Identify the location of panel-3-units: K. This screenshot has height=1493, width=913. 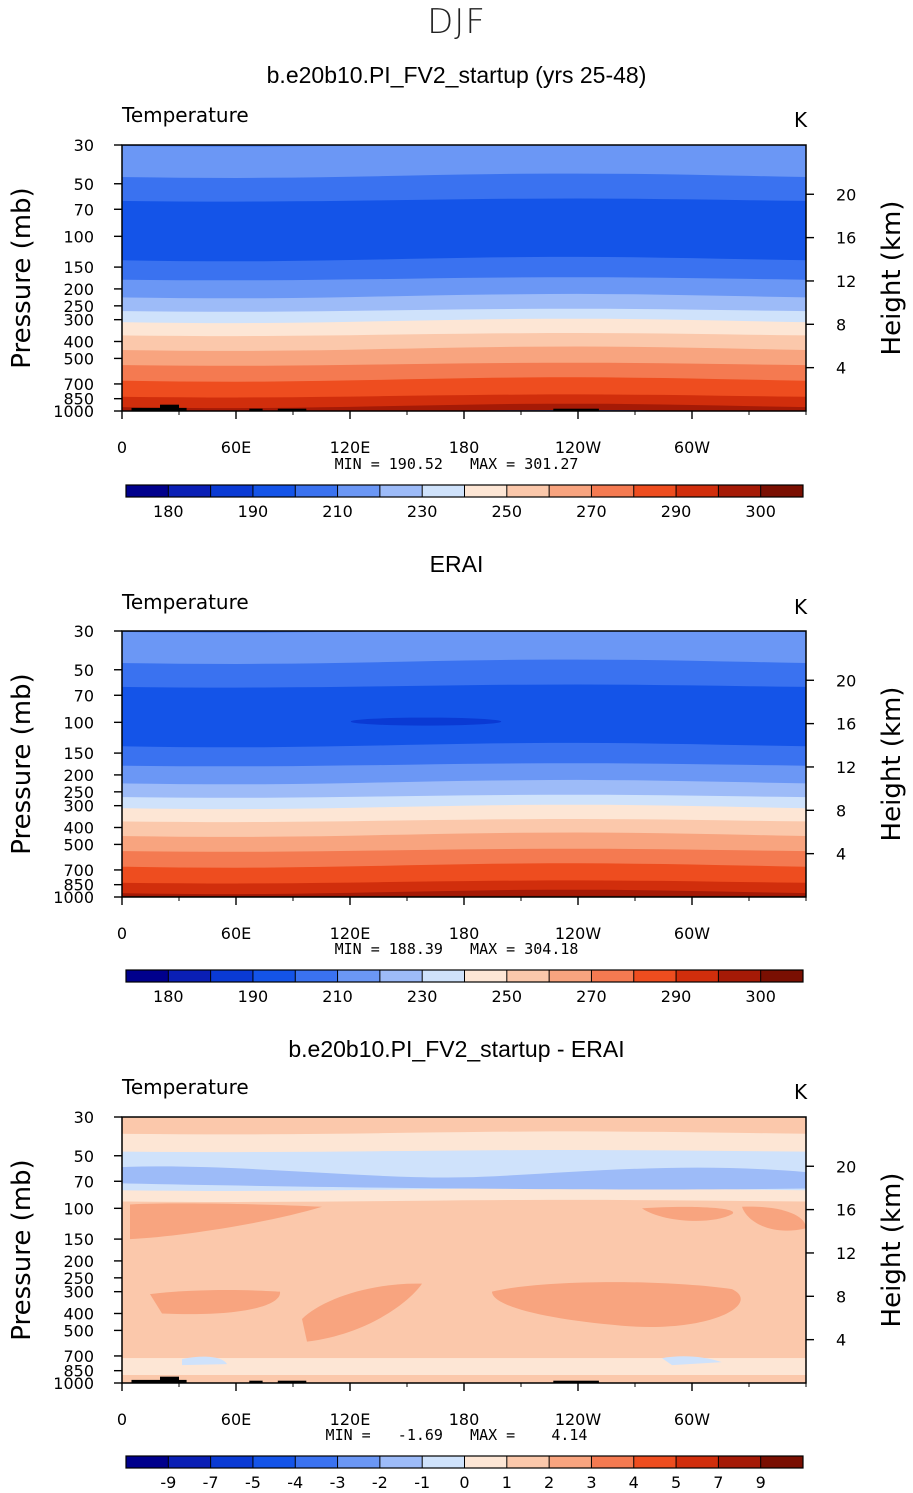
(801, 1092).